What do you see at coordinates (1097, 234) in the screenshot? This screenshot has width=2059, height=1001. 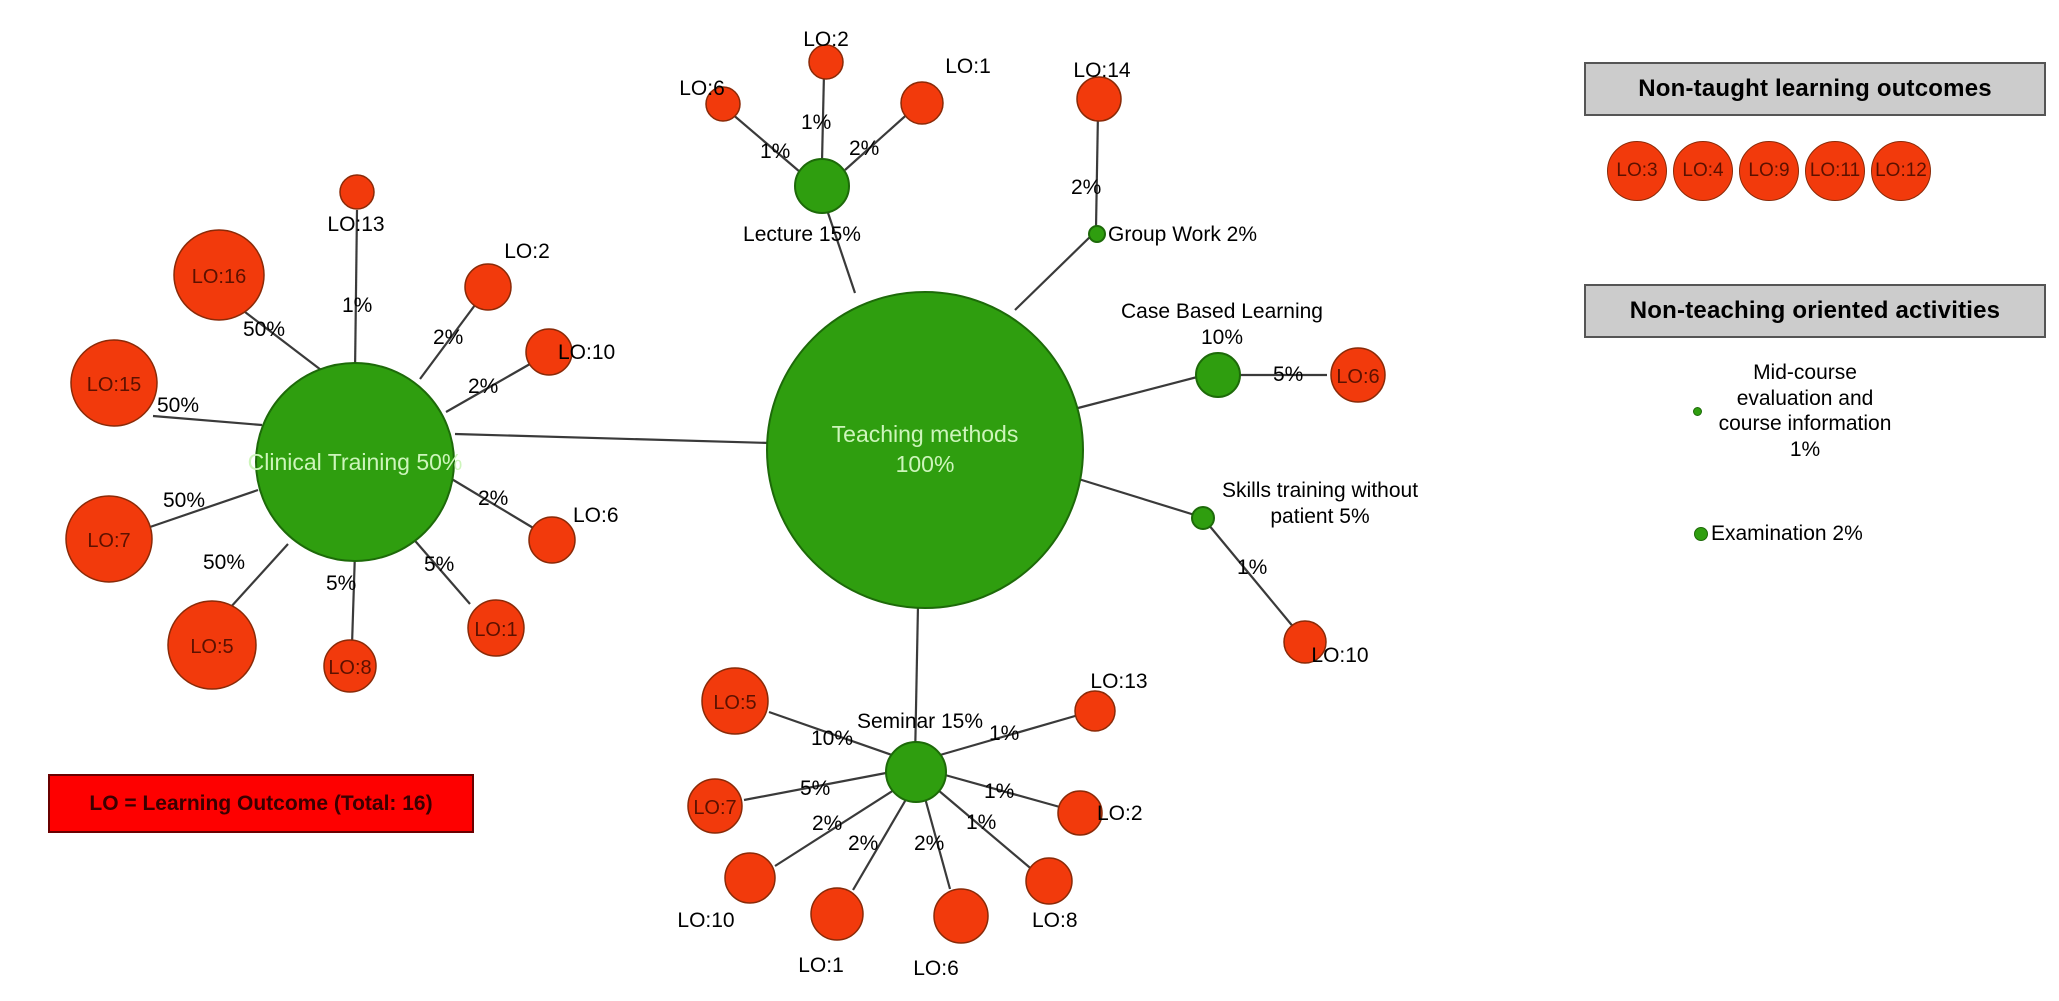 I see `node-group-work` at bounding box center [1097, 234].